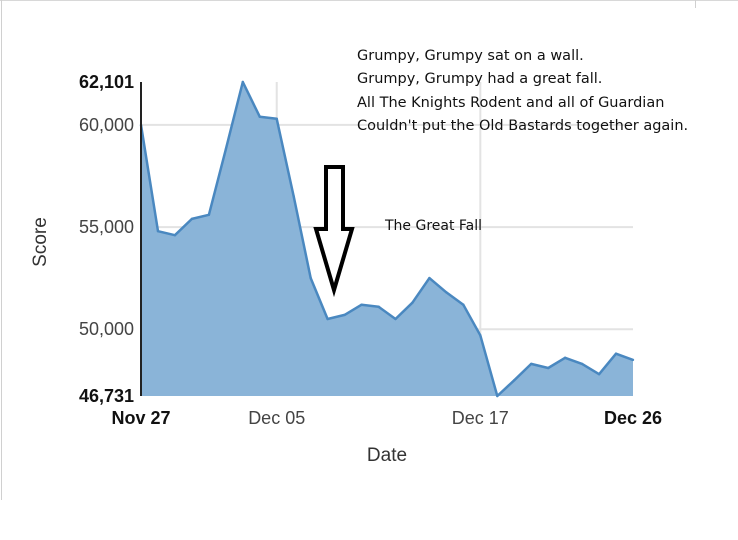 This screenshot has width=738, height=540. I want to click on x-tick-label: Dec 17, so click(480, 418).